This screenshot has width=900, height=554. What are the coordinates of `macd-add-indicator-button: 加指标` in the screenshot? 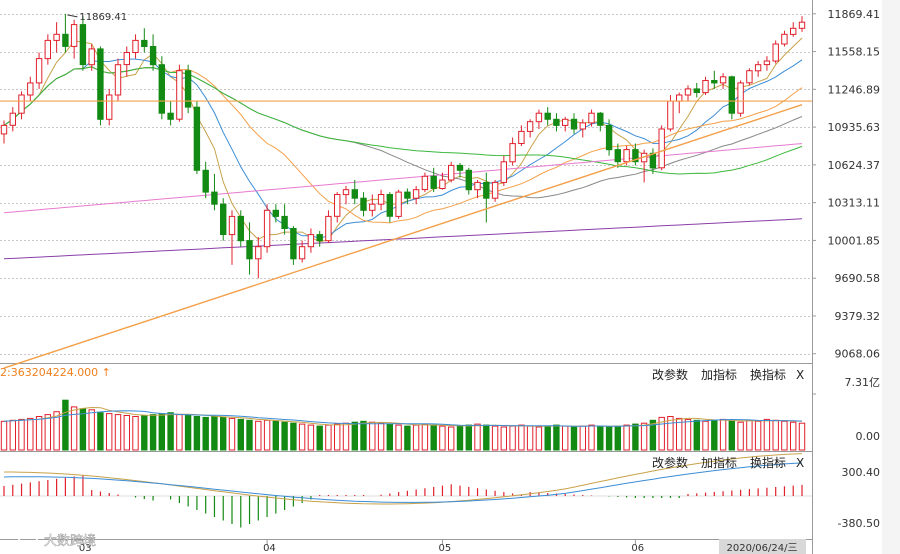 It's located at (719, 462).